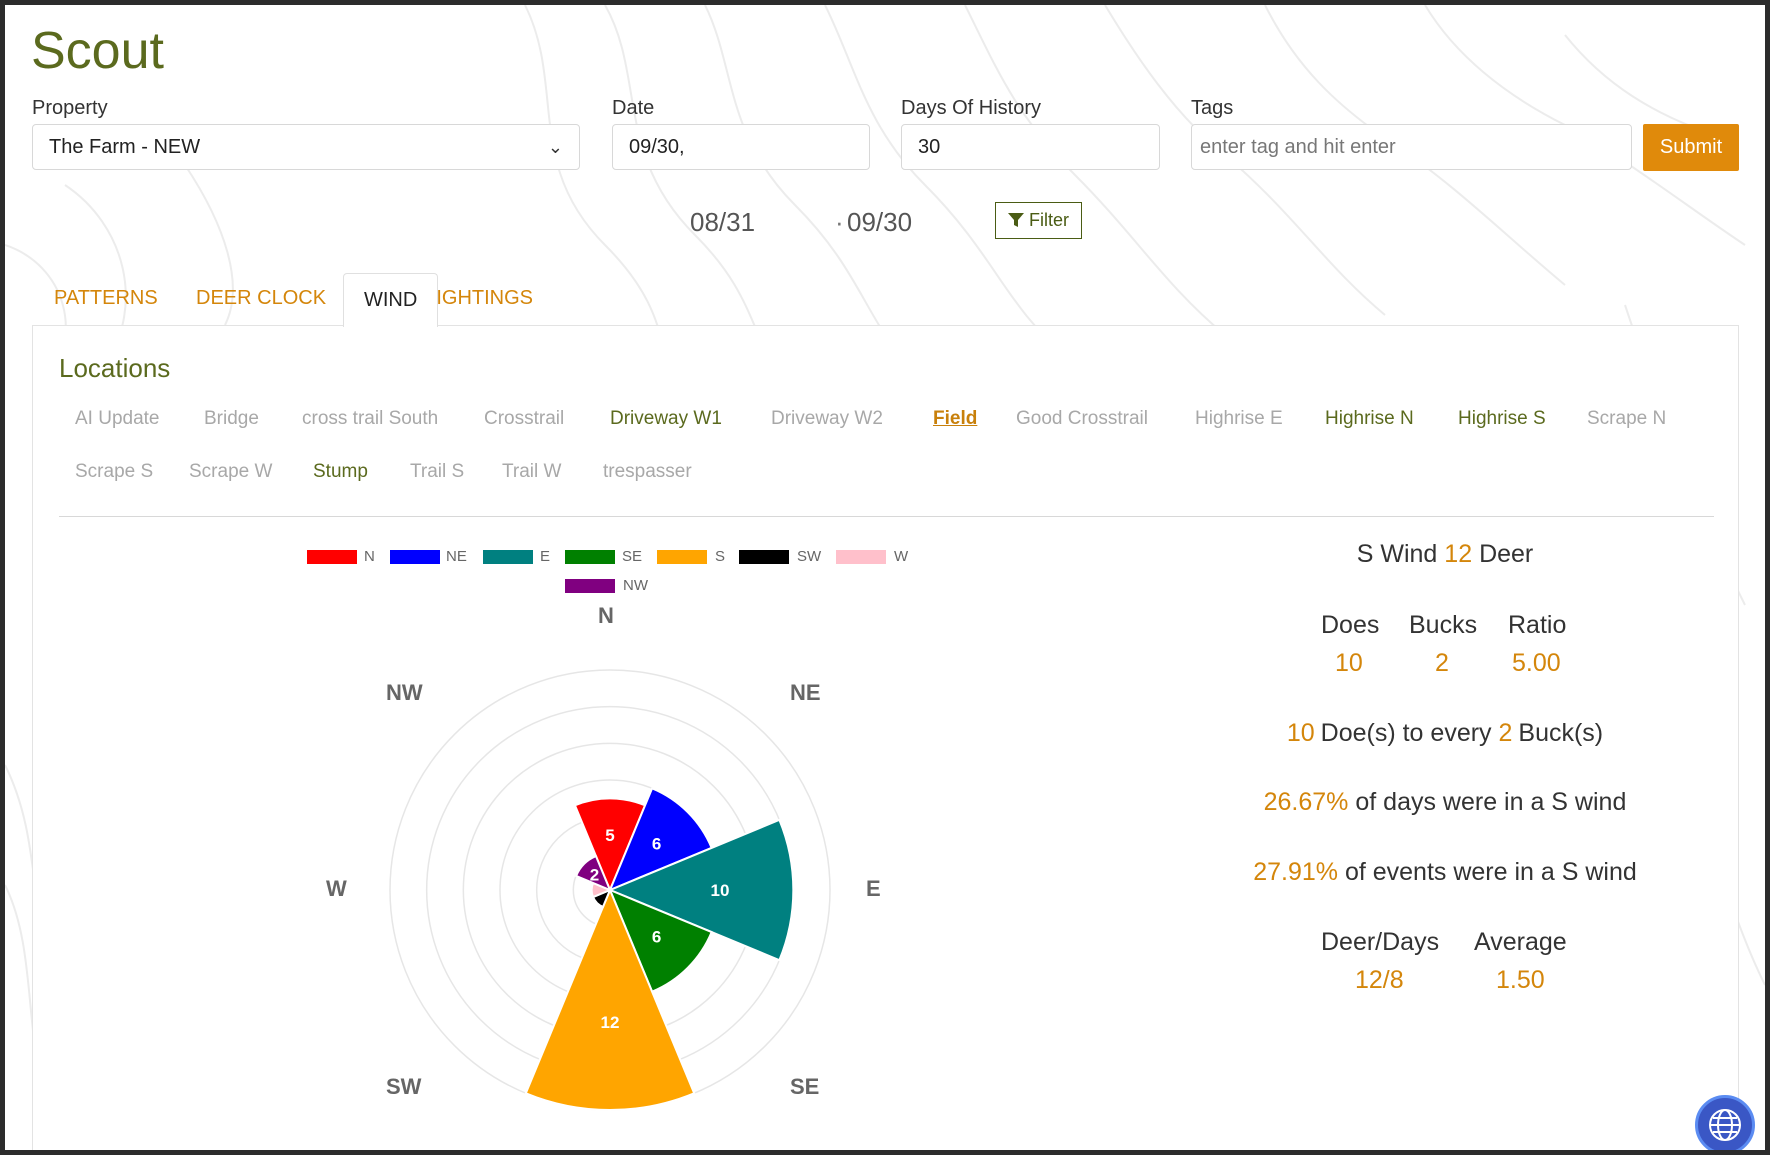 The image size is (1770, 1155). I want to click on property-label: Property, so click(70, 108).